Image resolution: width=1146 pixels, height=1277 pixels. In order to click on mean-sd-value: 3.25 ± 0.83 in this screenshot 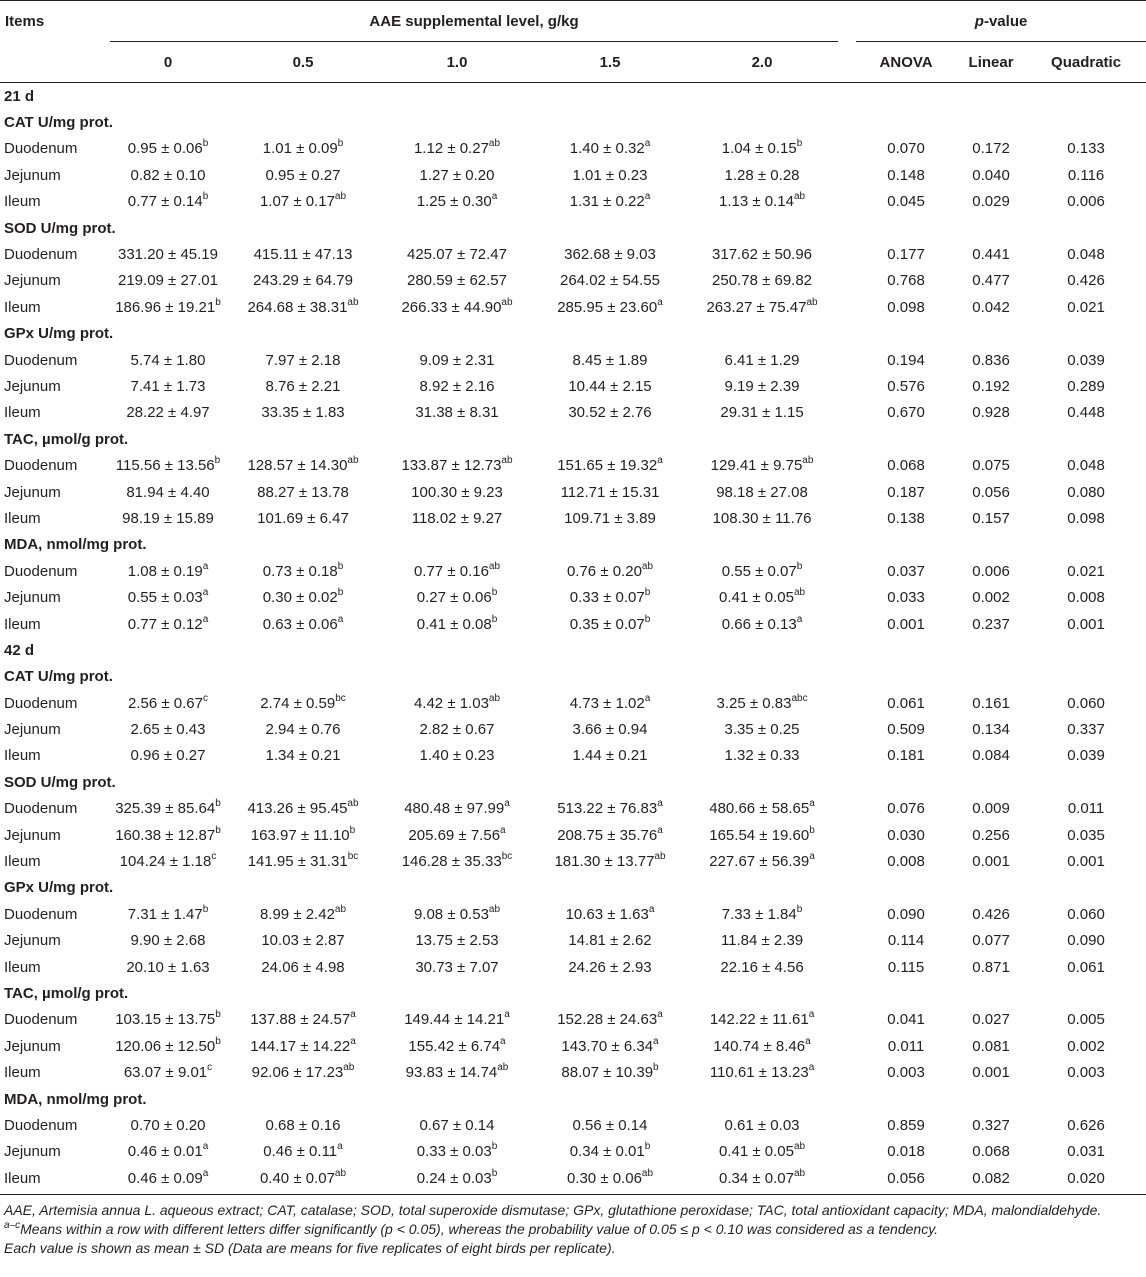, I will do `click(754, 703)`.